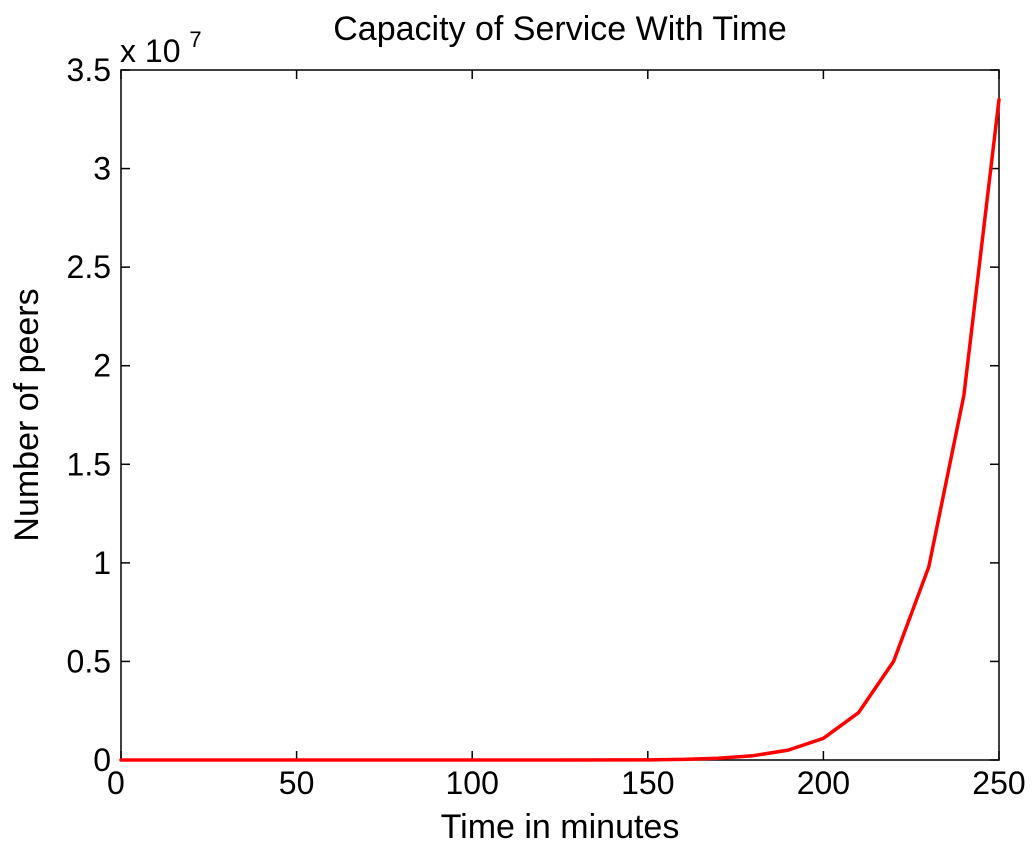 Image resolution: width=1035 pixels, height=844 pixels. I want to click on y-tick-label: 3, so click(102, 169).